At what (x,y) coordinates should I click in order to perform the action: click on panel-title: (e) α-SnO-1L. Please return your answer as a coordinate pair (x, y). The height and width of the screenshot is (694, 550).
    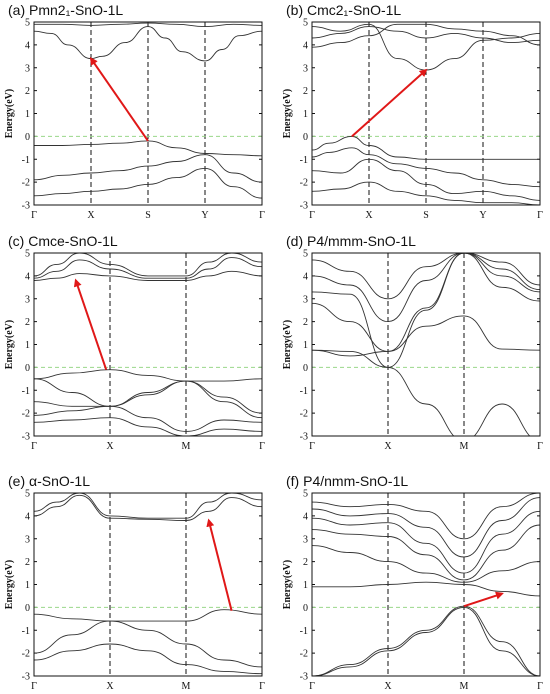
    Looking at the image, I should click on (49, 481).